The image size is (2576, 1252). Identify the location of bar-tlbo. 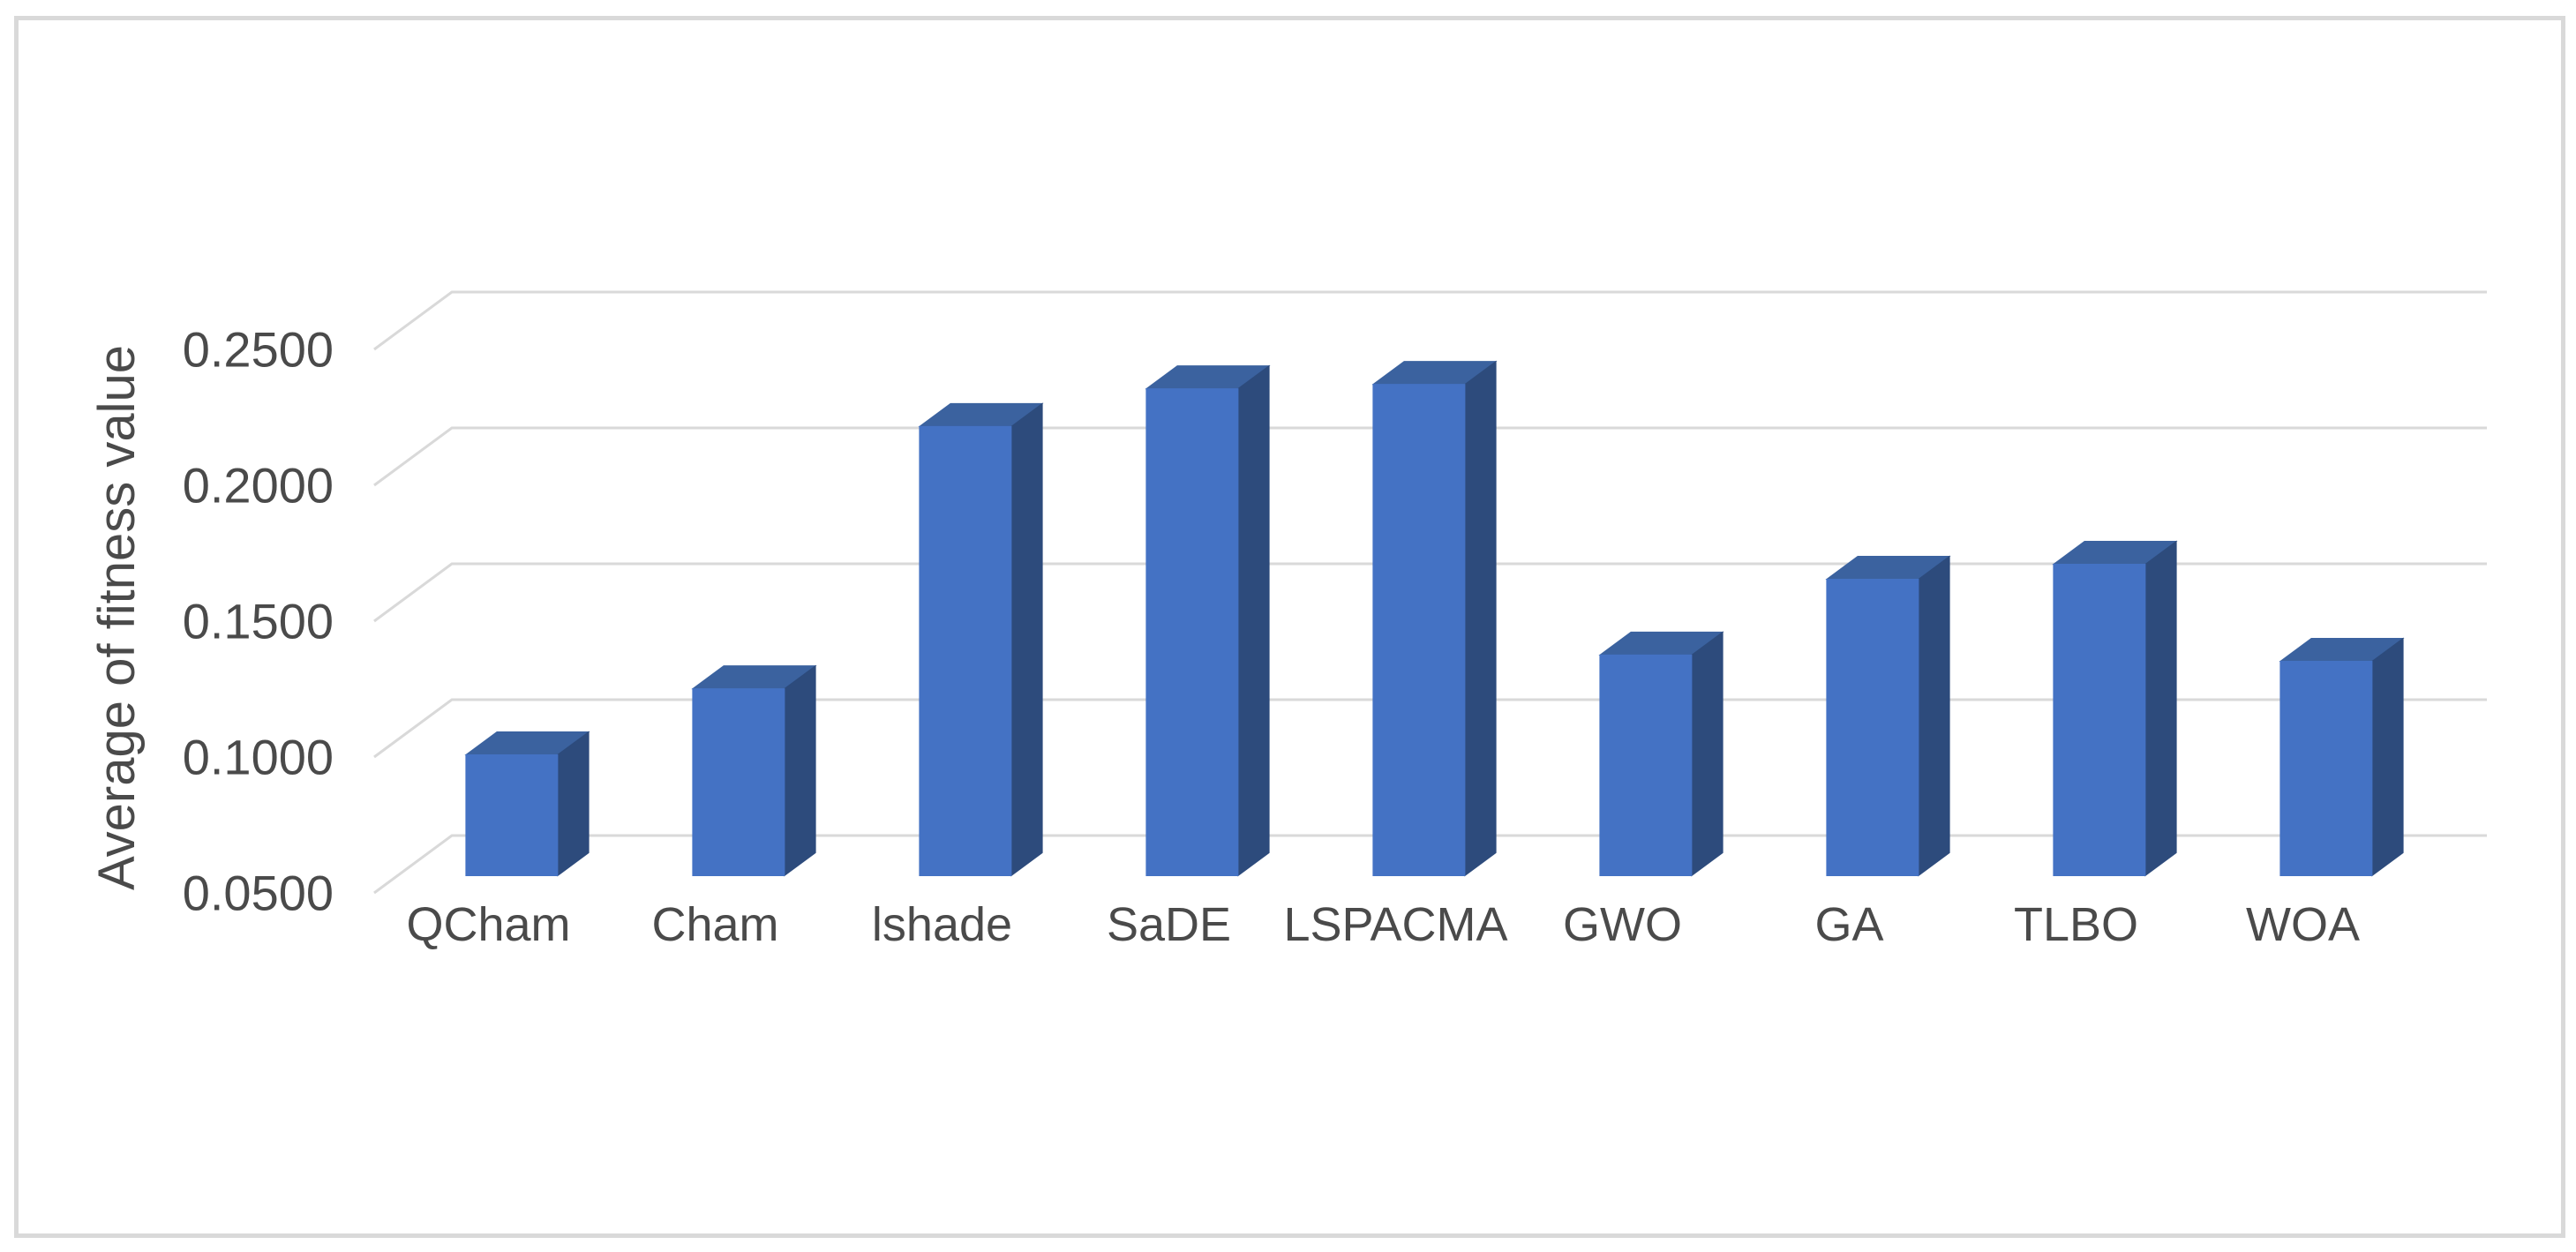
(2115, 708).